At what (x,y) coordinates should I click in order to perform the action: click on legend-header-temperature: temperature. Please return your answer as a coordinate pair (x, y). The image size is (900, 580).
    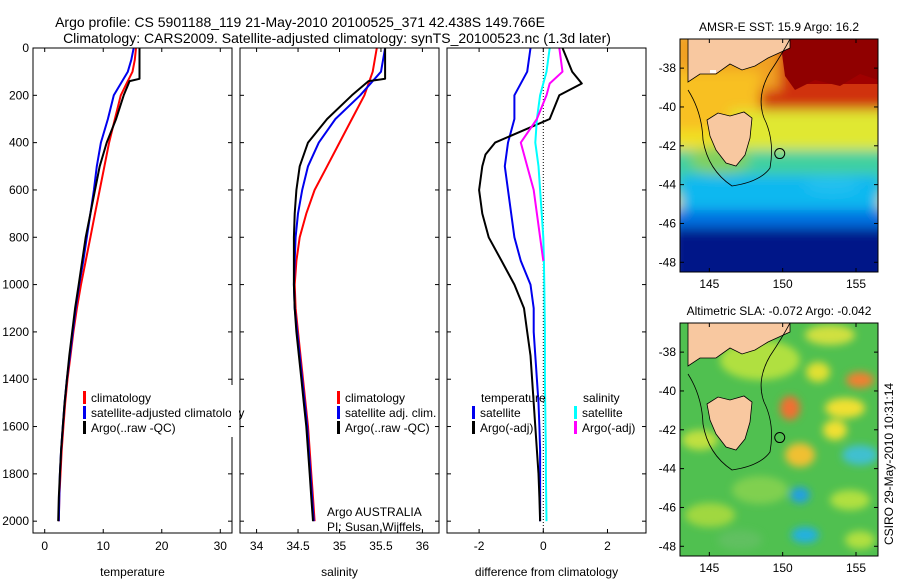
    Looking at the image, I should click on (513, 398).